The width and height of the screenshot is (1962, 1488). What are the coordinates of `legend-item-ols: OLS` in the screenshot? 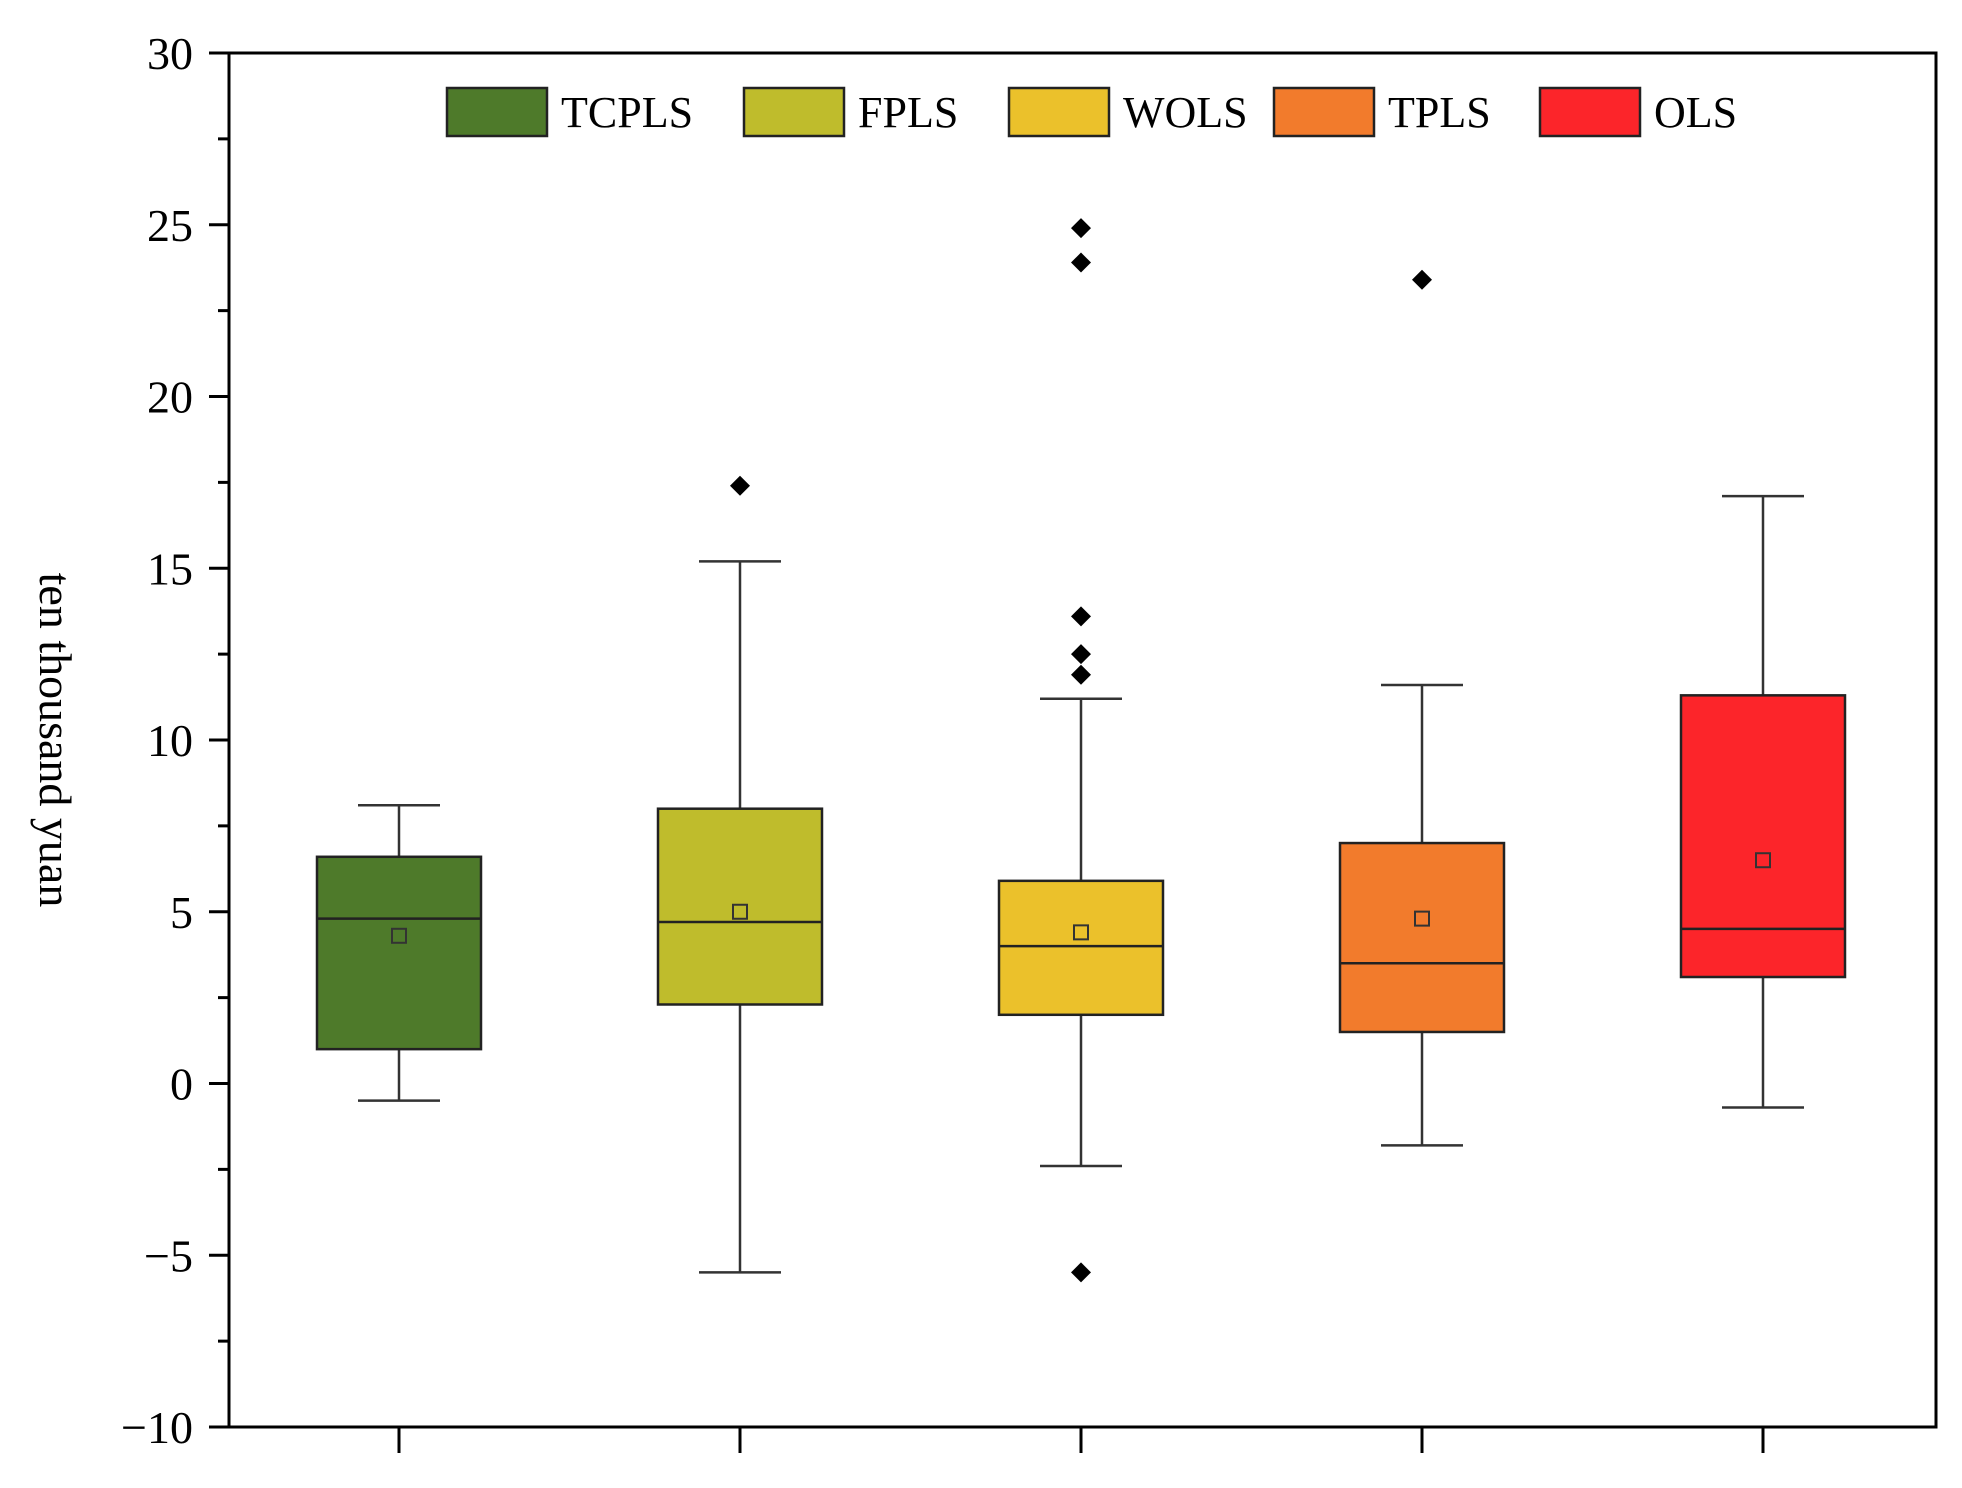 It's located at (1637, 112).